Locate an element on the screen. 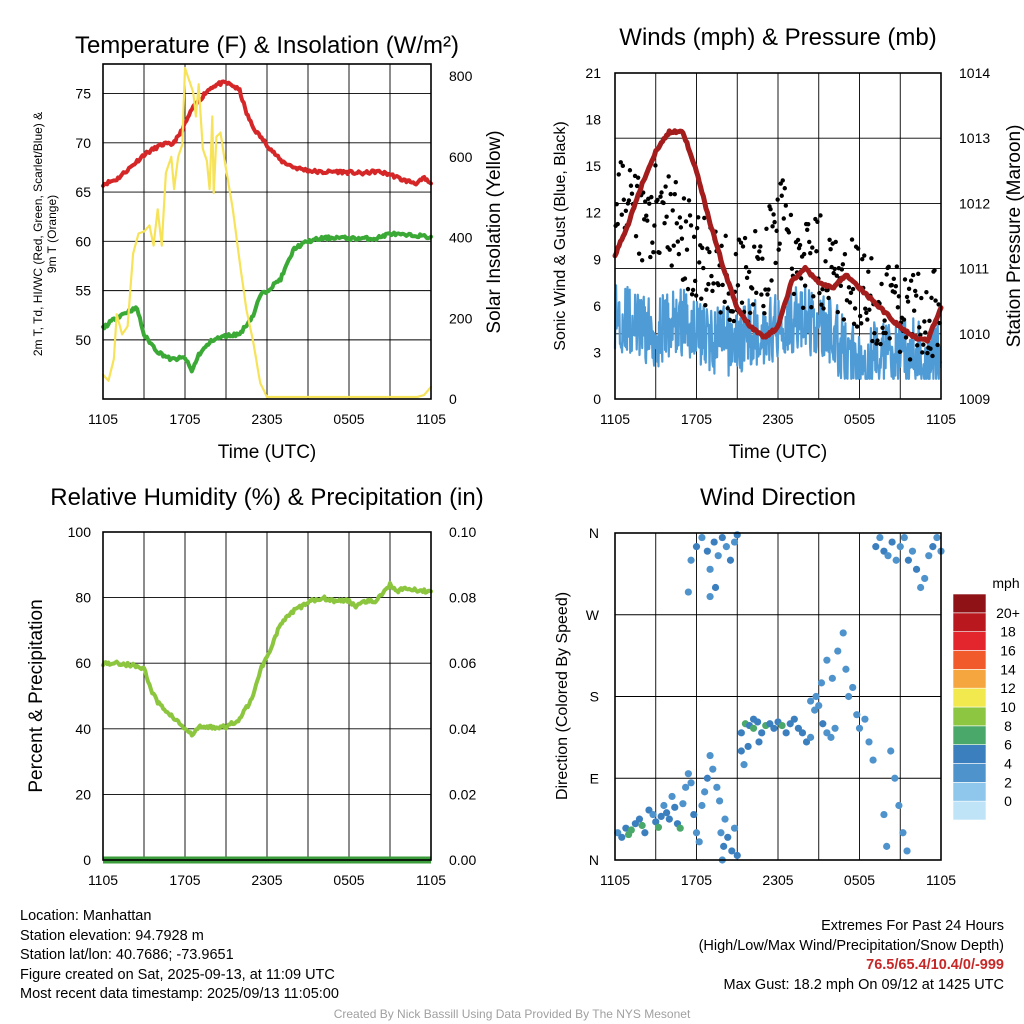 This screenshot has width=1024, height=1024. extremes-values: 76.5/65.4/10.4/0/-999 is located at coordinates (935, 965).